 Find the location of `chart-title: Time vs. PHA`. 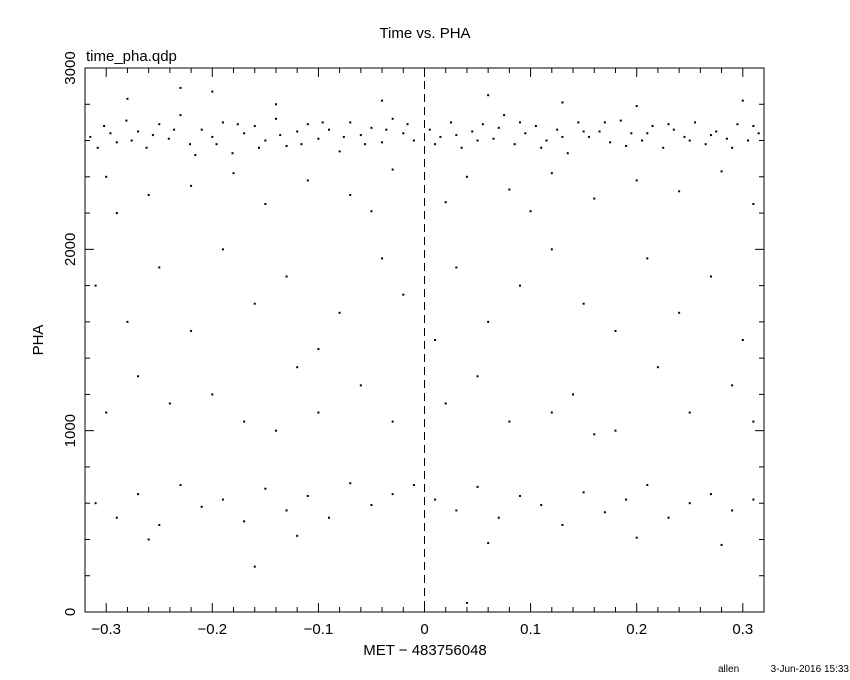

chart-title: Time vs. PHA is located at coordinates (424, 33).